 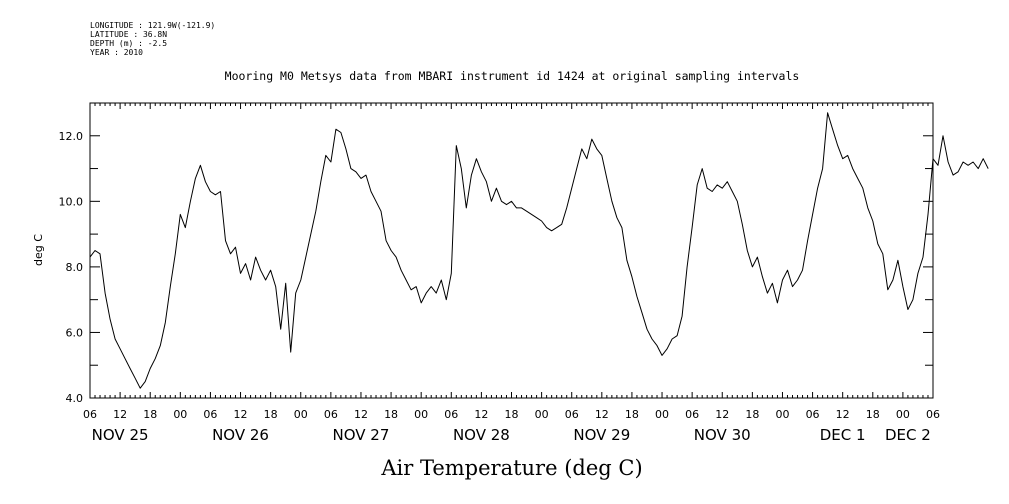 What do you see at coordinates (129, 34) in the screenshot?
I see `latitude-text: LATITUDE : 36.8N` at bounding box center [129, 34].